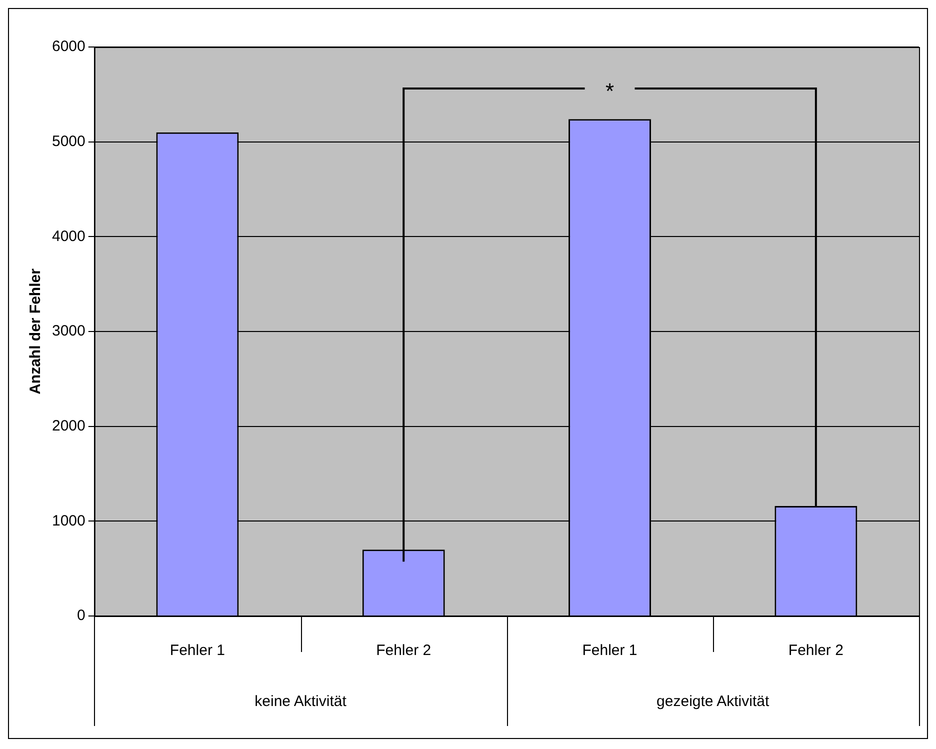 This screenshot has height=749, width=936. What do you see at coordinates (35, 331) in the screenshot?
I see `y-axis-title: Anzahl der Fehler` at bounding box center [35, 331].